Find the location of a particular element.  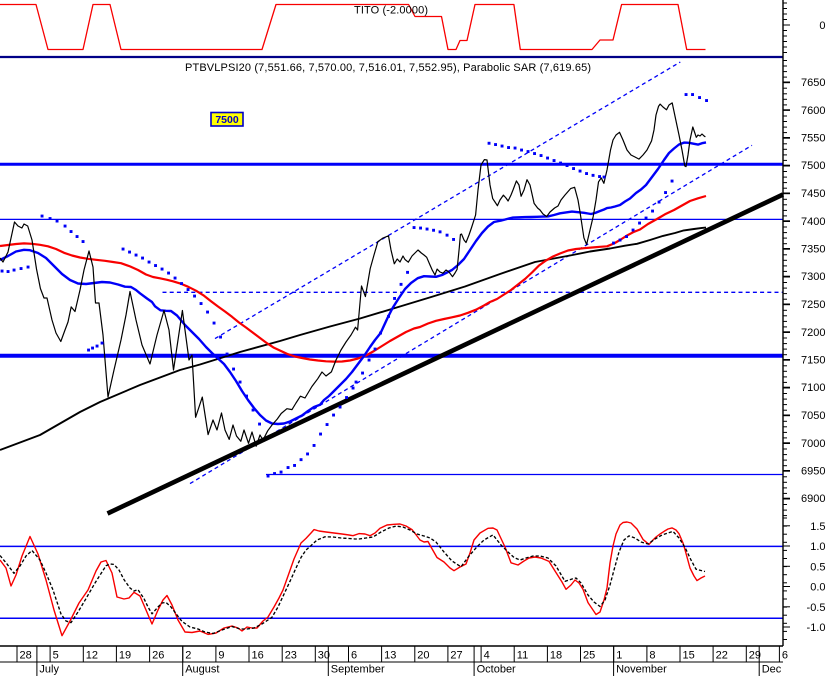

svg-text: 4 is located at coordinates (487, 656).